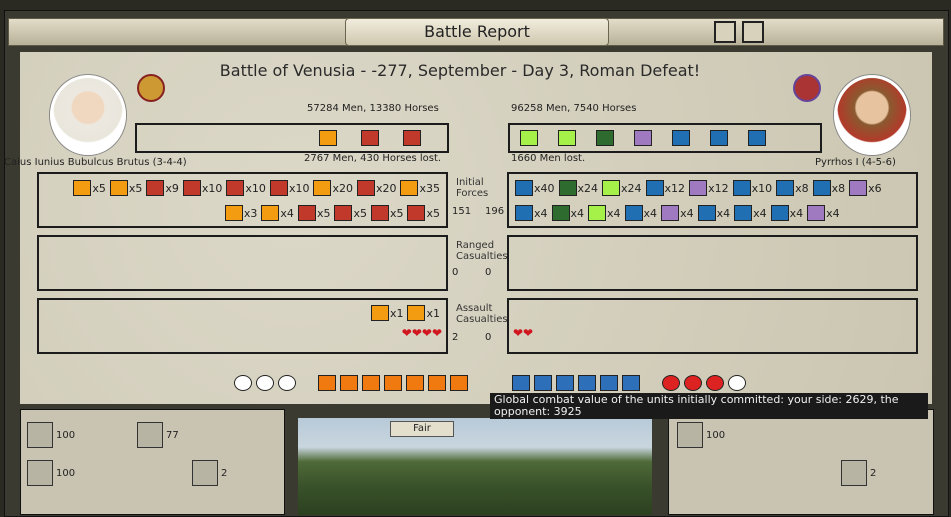 The image size is (951, 517). I want to click on right-reserves-panel: 100 2, so click(801, 462).